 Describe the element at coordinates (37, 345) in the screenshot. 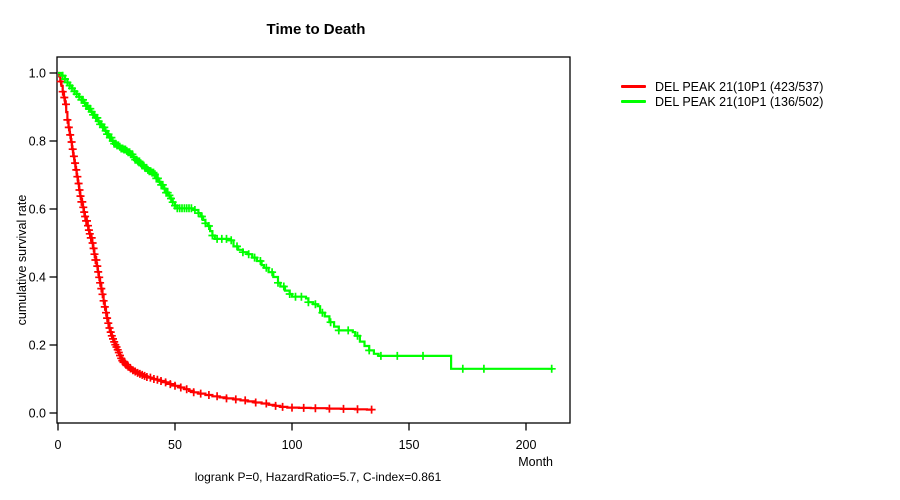

I see `y-tick-label: 0.2` at that location.